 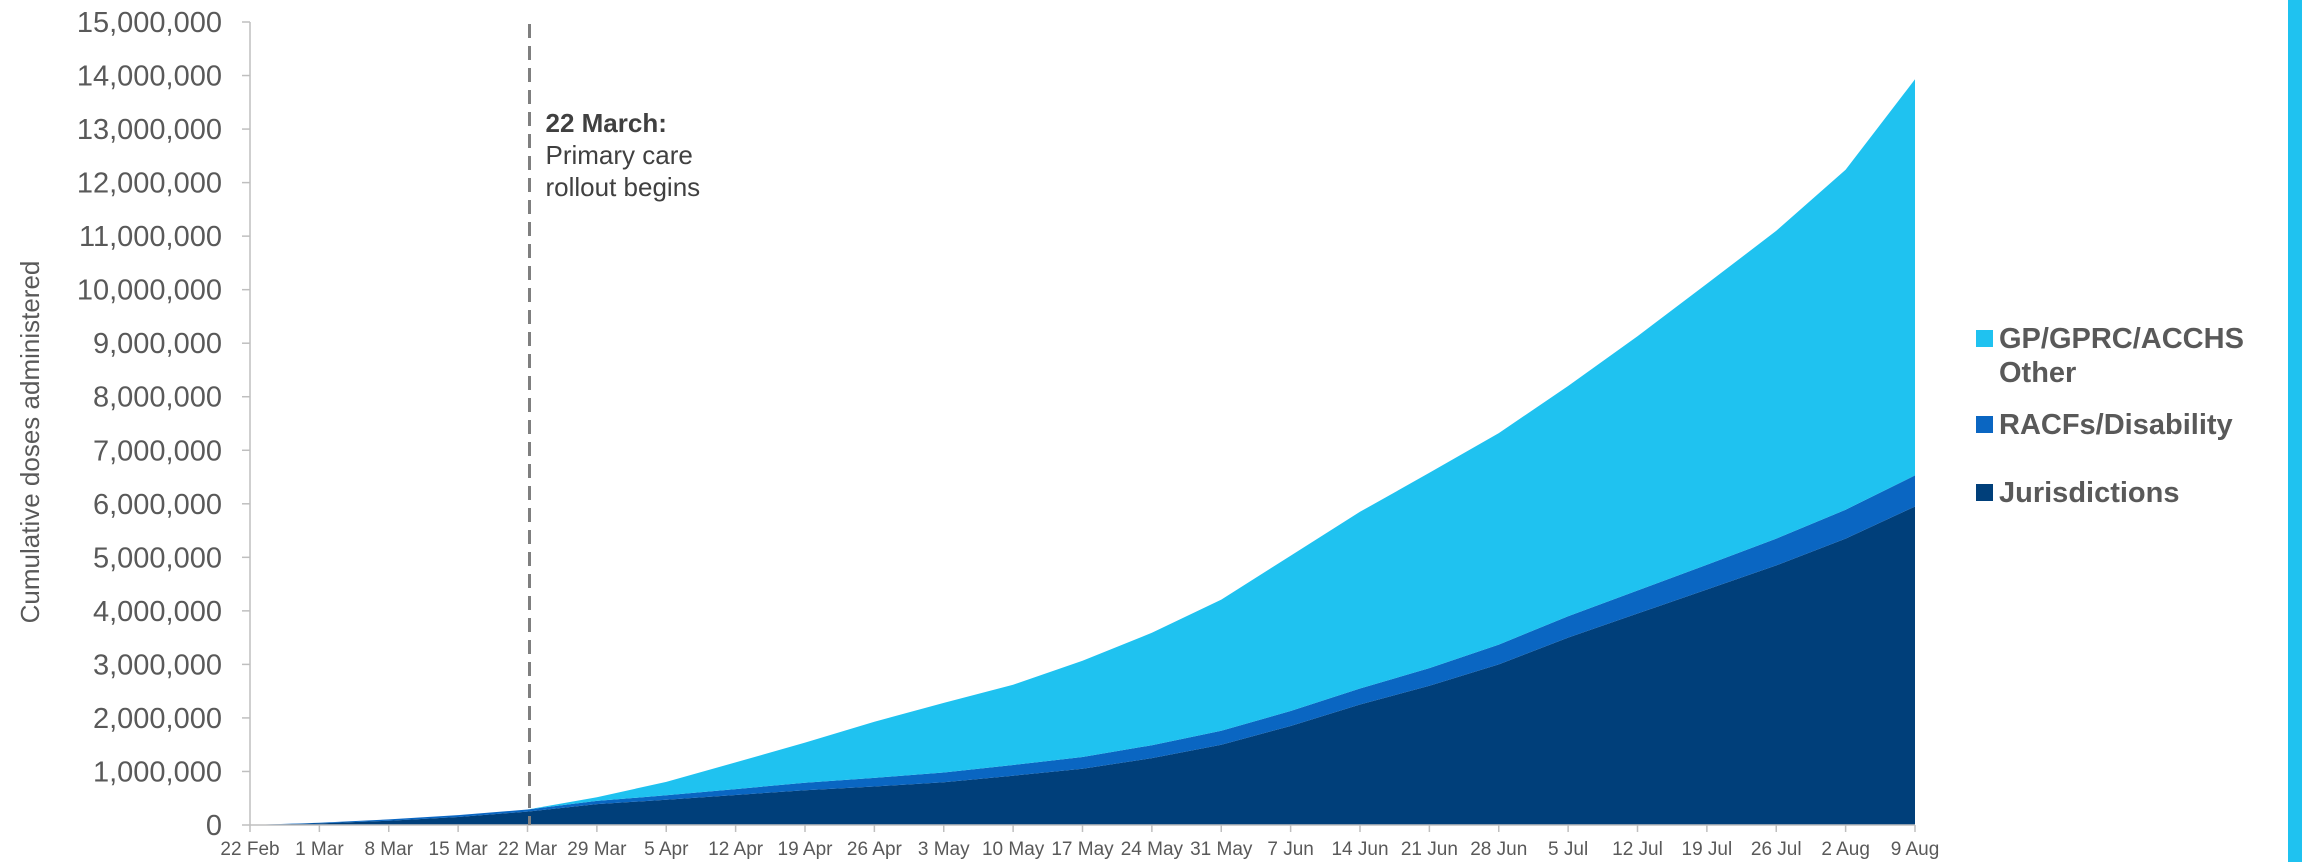 I want to click on x-tick-label: 19 Apr, so click(x=806, y=849).